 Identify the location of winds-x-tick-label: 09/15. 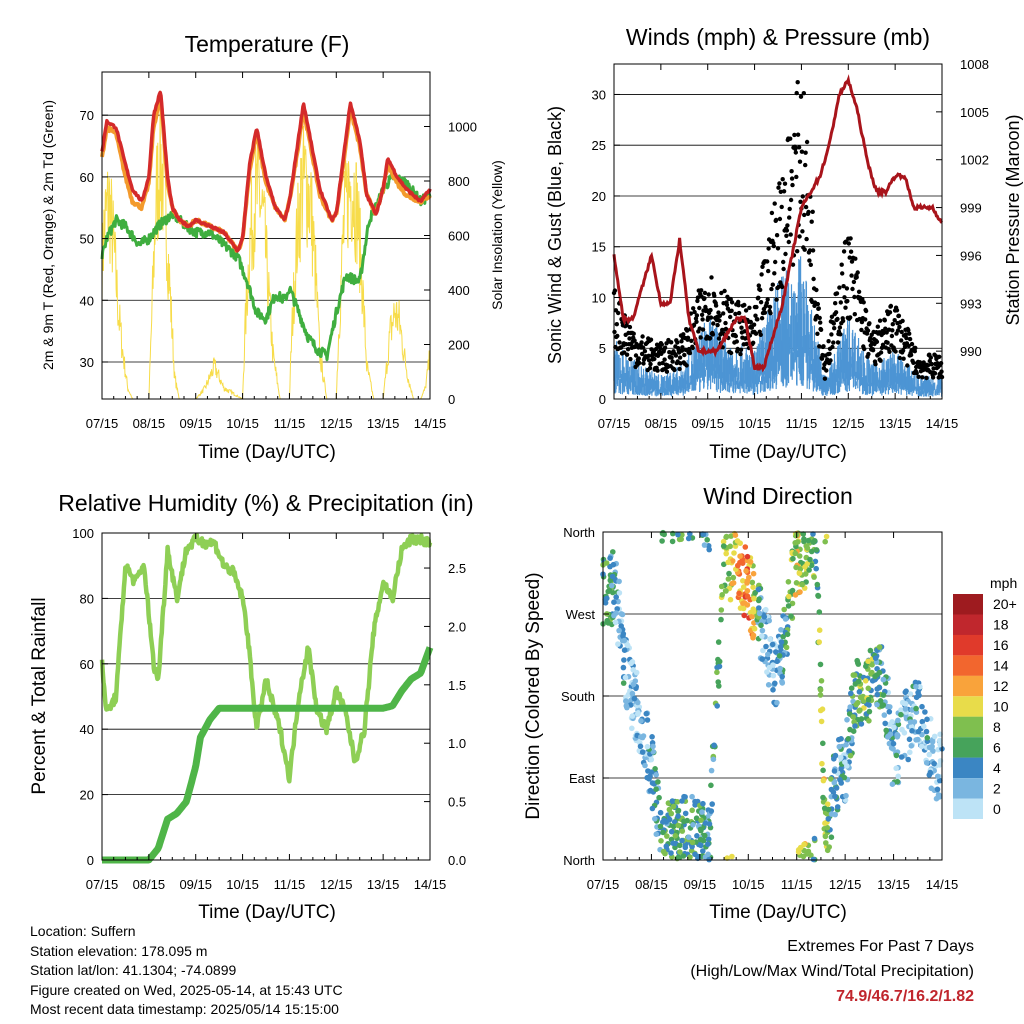
(707, 423).